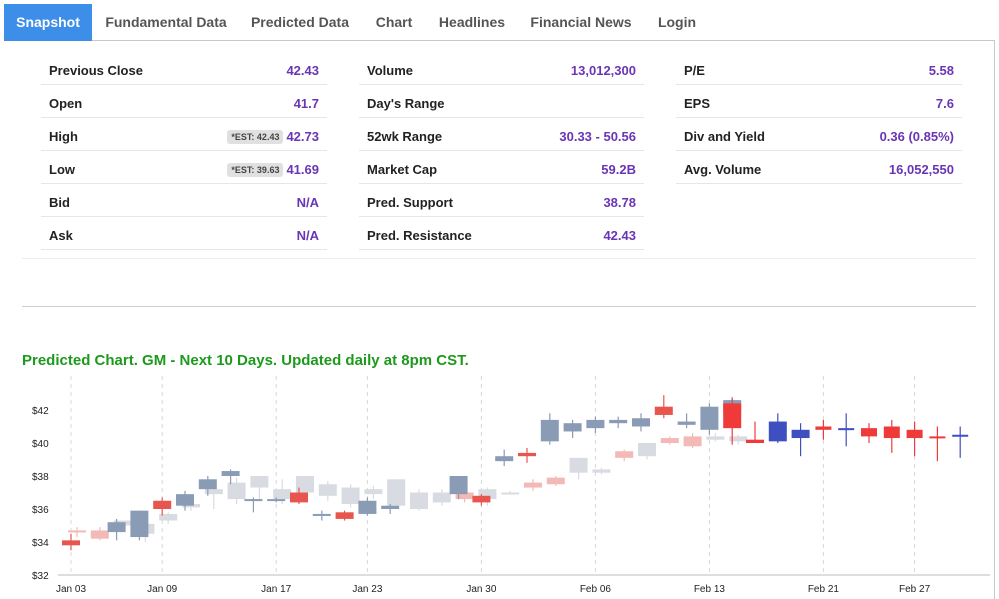 The width and height of the screenshot is (999, 599). I want to click on stat-value: 41.69, so click(302, 169).